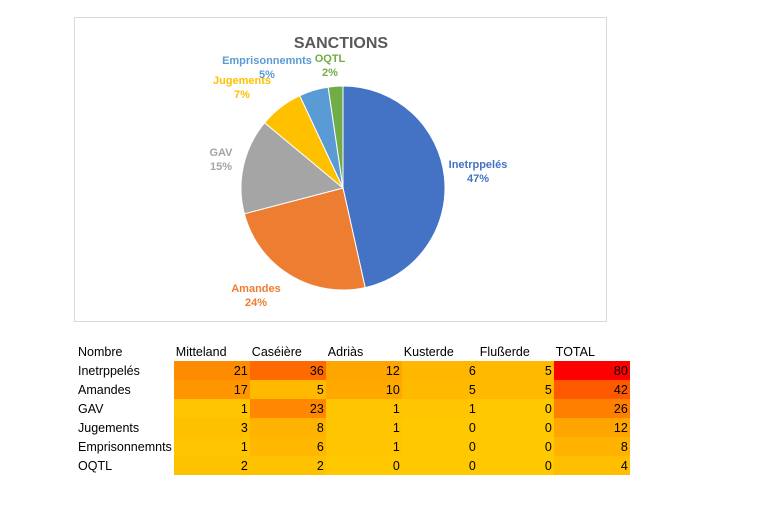 Image resolution: width=760 pixels, height=532 pixels. I want to click on row-label: GAV, so click(91, 408).